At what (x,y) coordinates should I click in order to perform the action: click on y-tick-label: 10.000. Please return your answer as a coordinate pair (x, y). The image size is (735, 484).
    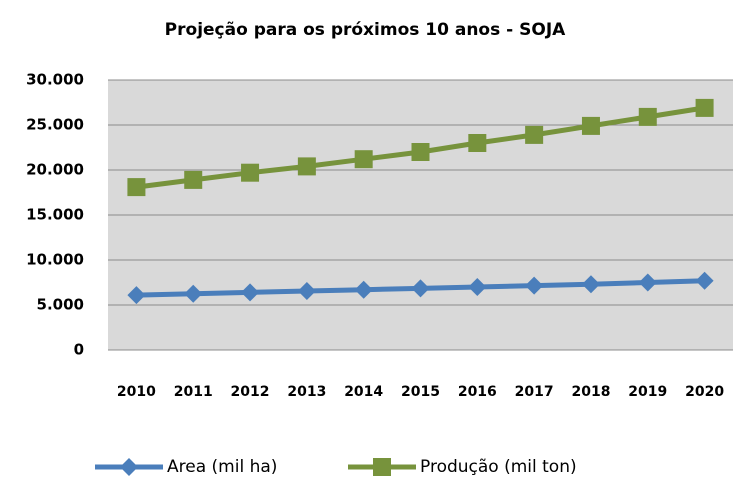
    Looking at the image, I should click on (55, 260).